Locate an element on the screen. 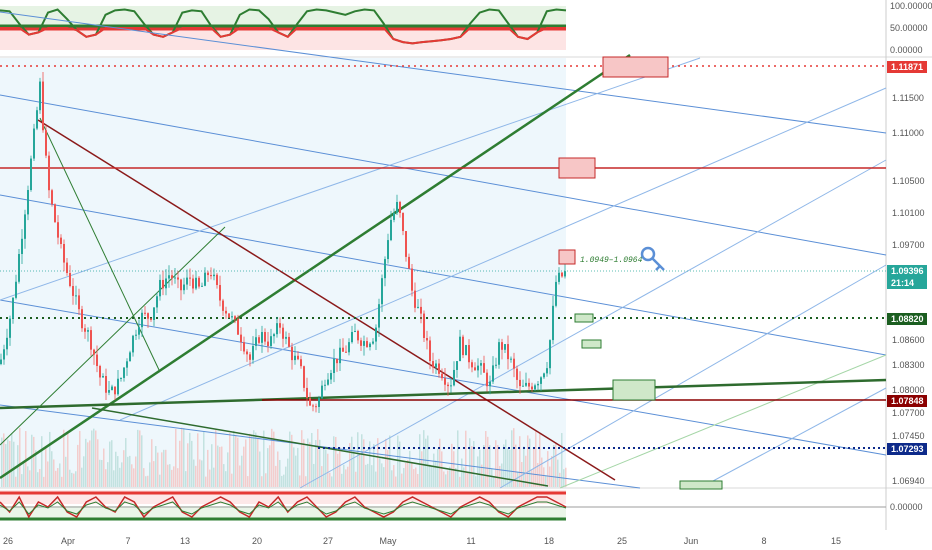 Image resolution: width=932 pixels, height=550 pixels. time-axis-label: 18 is located at coordinates (549, 541).